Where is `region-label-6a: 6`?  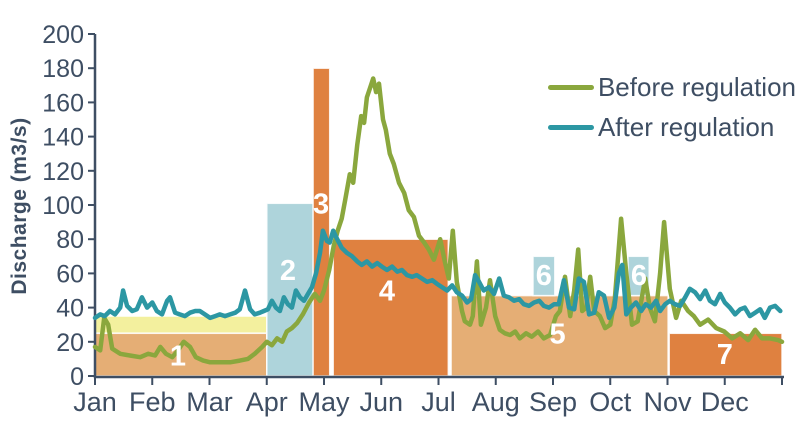 region-label-6a: 6 is located at coordinates (544, 276).